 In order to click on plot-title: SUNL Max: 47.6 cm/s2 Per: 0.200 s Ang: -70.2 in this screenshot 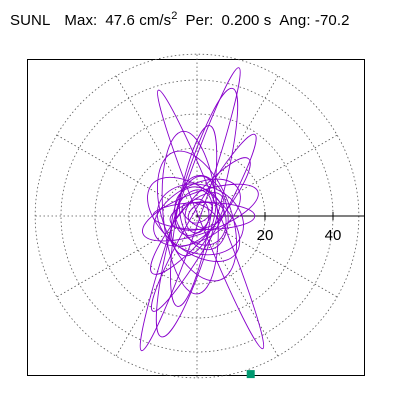, I will do `click(180, 20)`.